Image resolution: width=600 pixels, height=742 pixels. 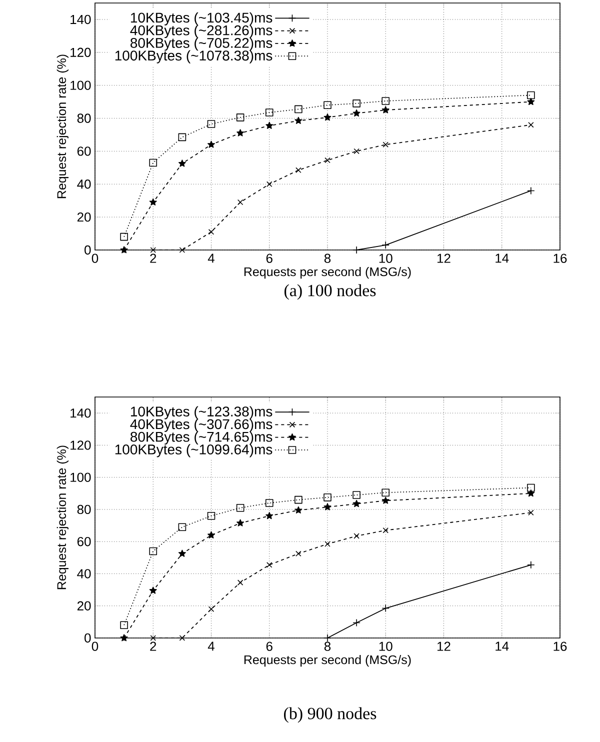 What do you see at coordinates (62, 126) in the screenshot?
I see `y-axis-title: Request rejection rate (%)` at bounding box center [62, 126].